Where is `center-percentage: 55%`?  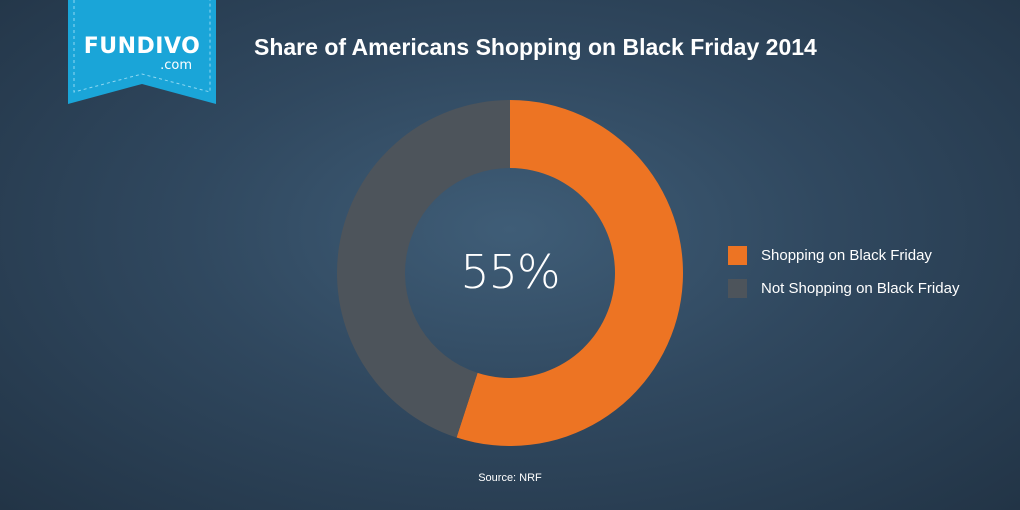 center-percentage: 55% is located at coordinates (510, 272).